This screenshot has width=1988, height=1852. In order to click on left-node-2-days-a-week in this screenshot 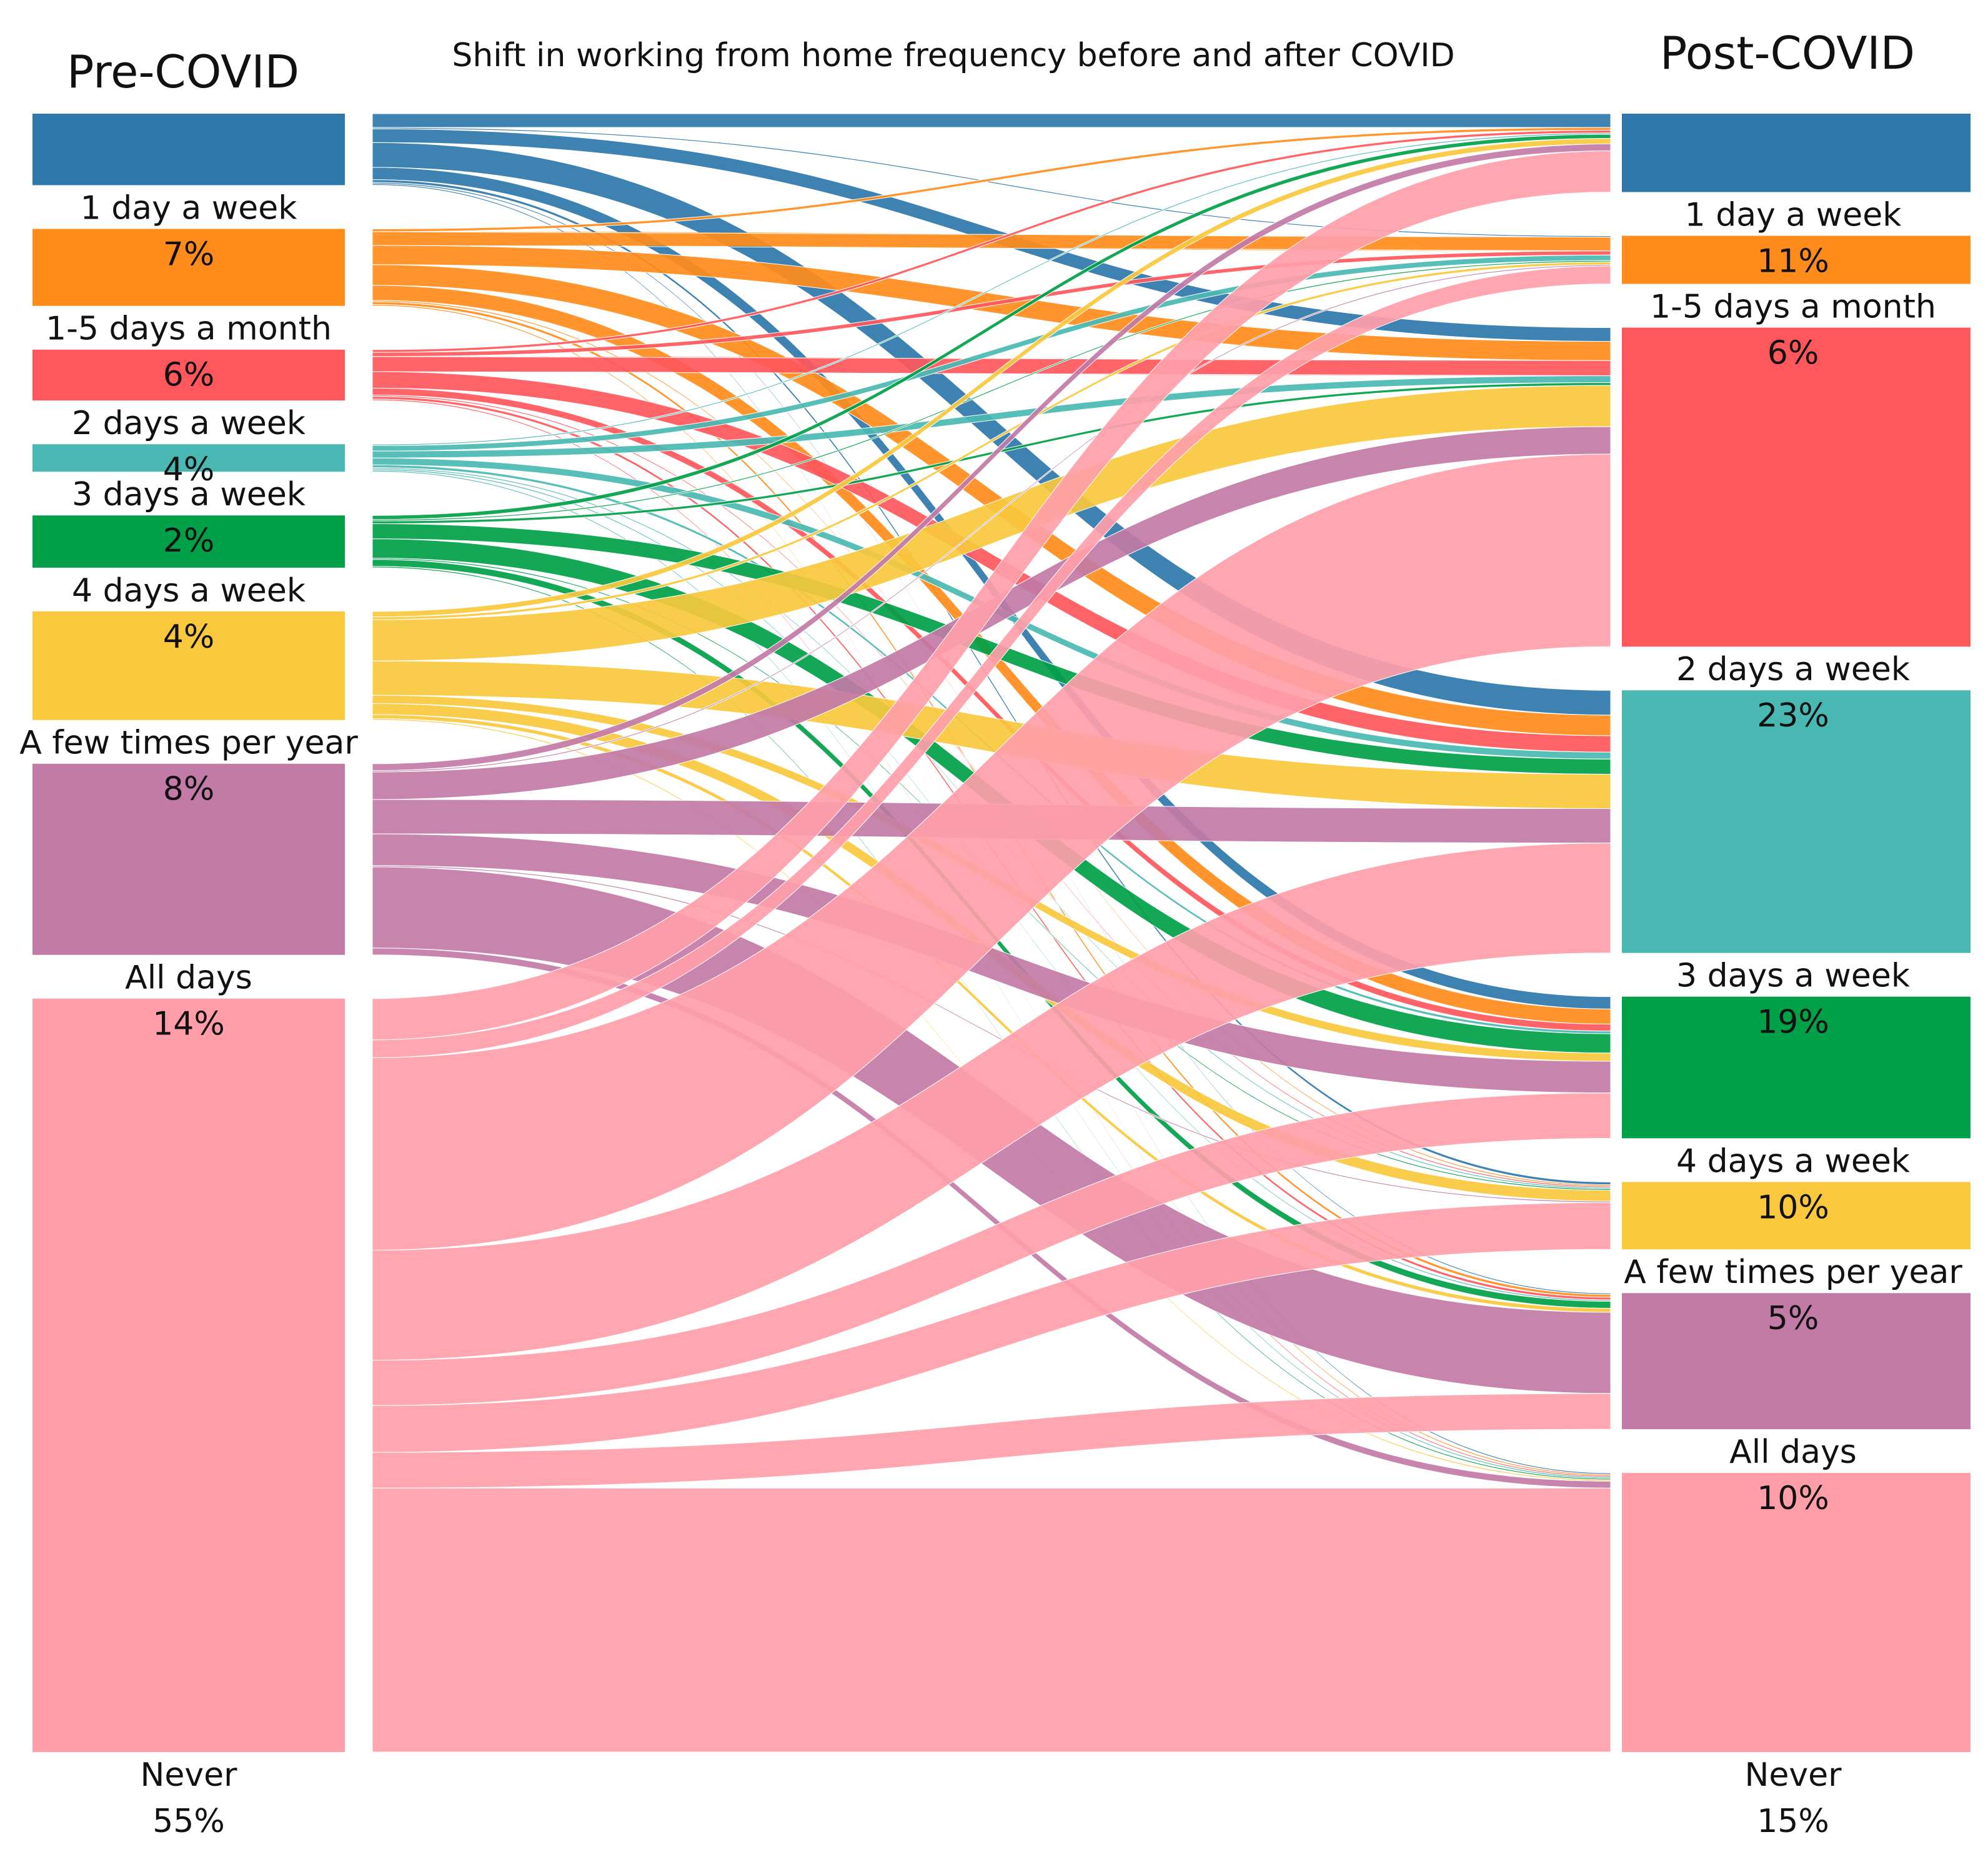, I will do `click(189, 375)`.